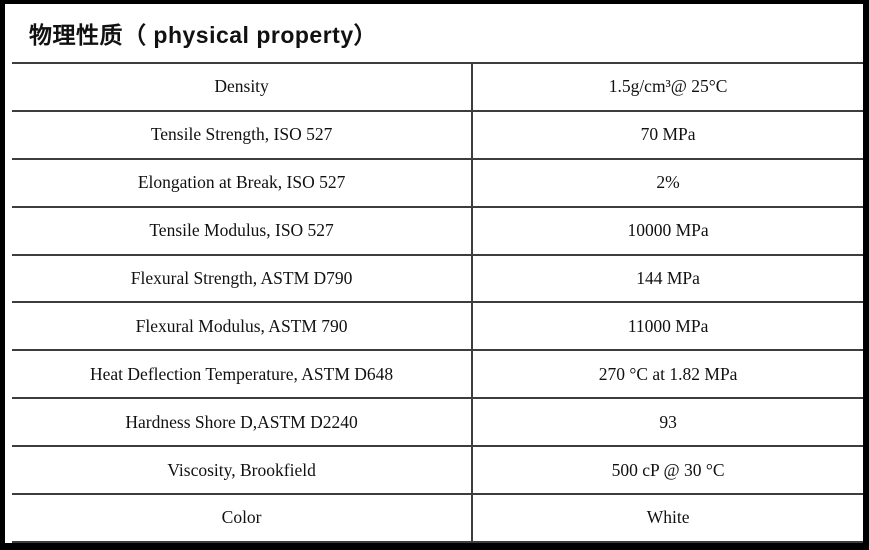 This screenshot has height=550, width=869. What do you see at coordinates (243, 326) in the screenshot?
I see `property-name-cell: Flexural Modulus, ASTM 790` at bounding box center [243, 326].